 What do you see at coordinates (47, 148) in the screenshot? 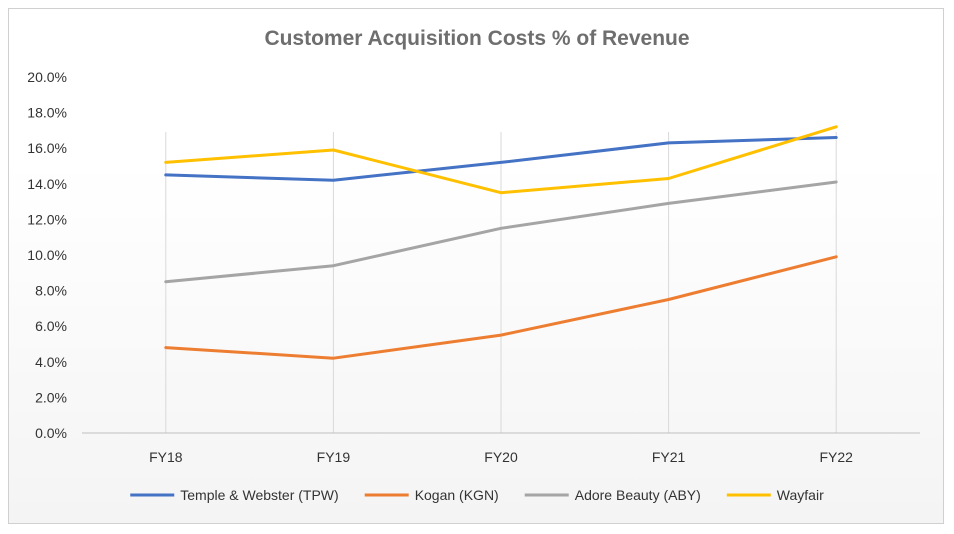
I see `y-tick-label: 16.0%` at bounding box center [47, 148].